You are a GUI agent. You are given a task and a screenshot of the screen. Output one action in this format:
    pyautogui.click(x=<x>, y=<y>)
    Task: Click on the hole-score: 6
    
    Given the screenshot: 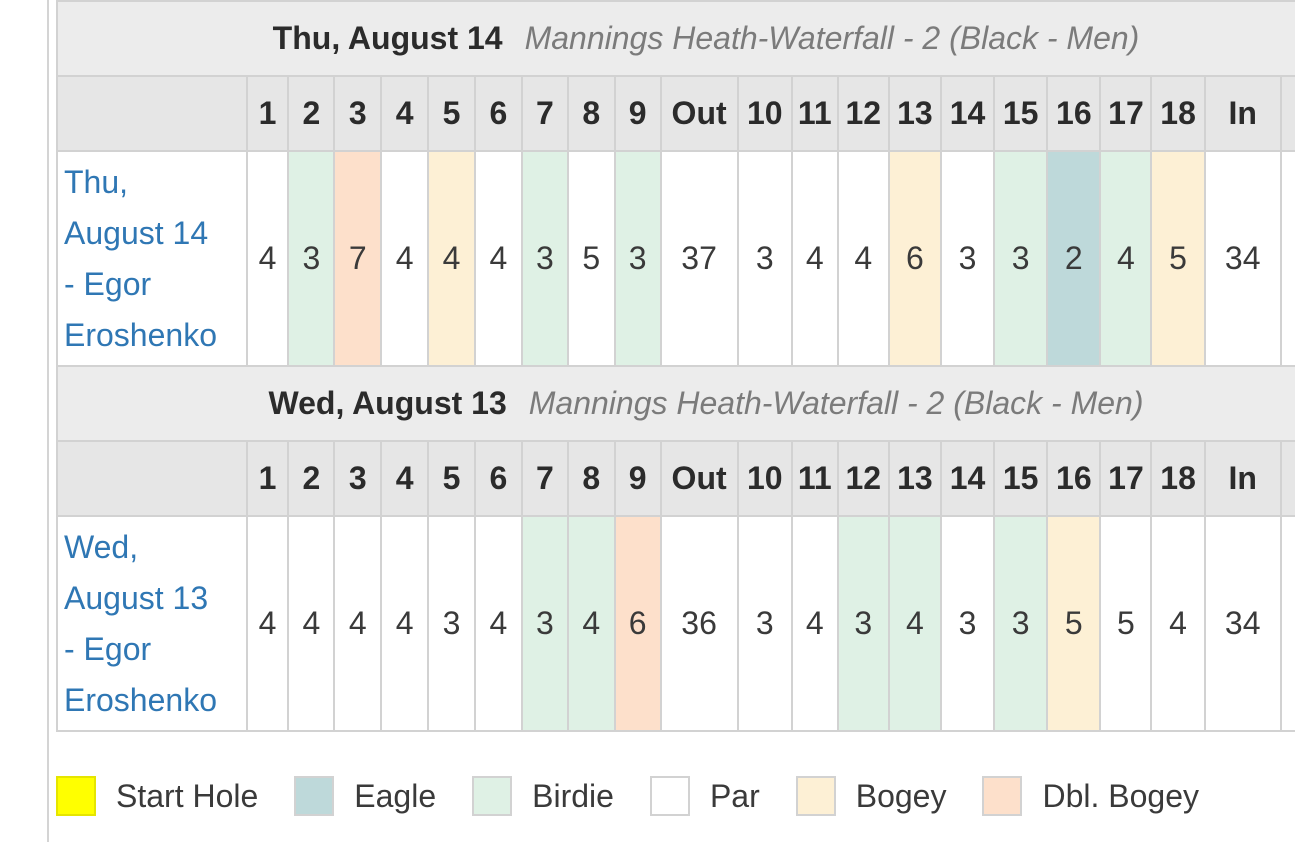 What is the action you would take?
    pyautogui.click(x=637, y=623)
    